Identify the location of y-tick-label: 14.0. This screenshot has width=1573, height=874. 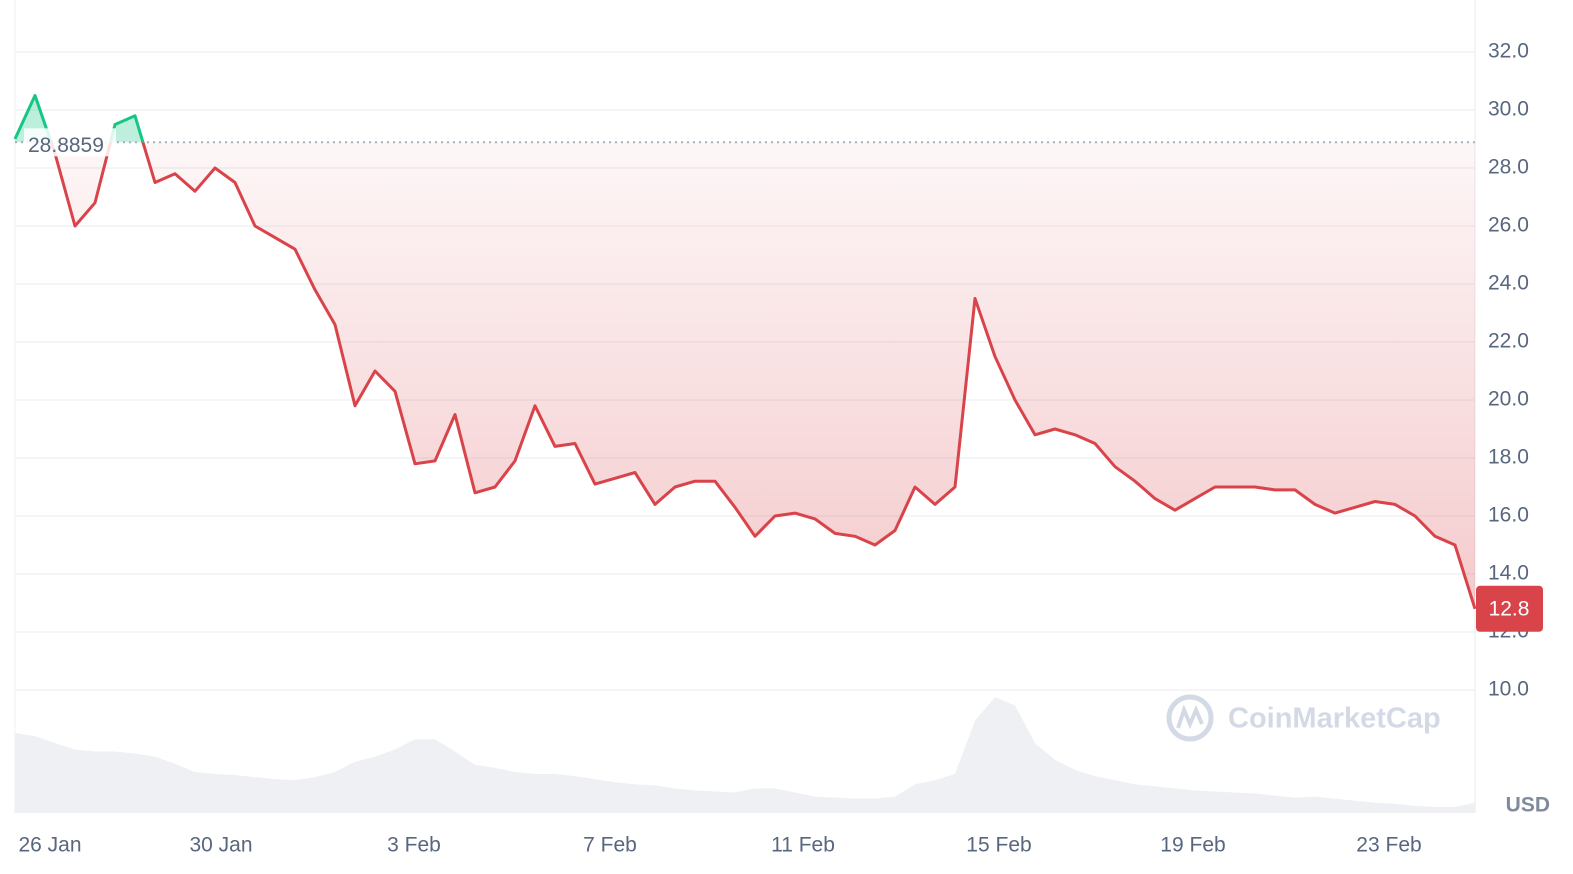
(1508, 573).